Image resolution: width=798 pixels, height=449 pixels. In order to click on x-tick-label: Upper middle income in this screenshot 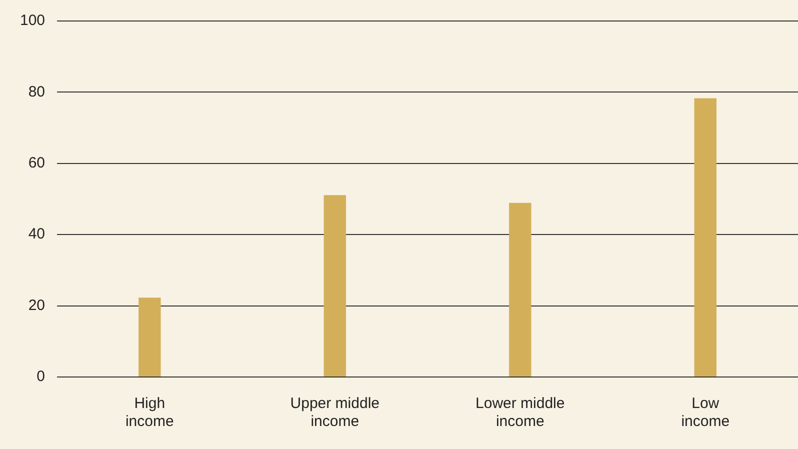, I will do `click(335, 412)`.